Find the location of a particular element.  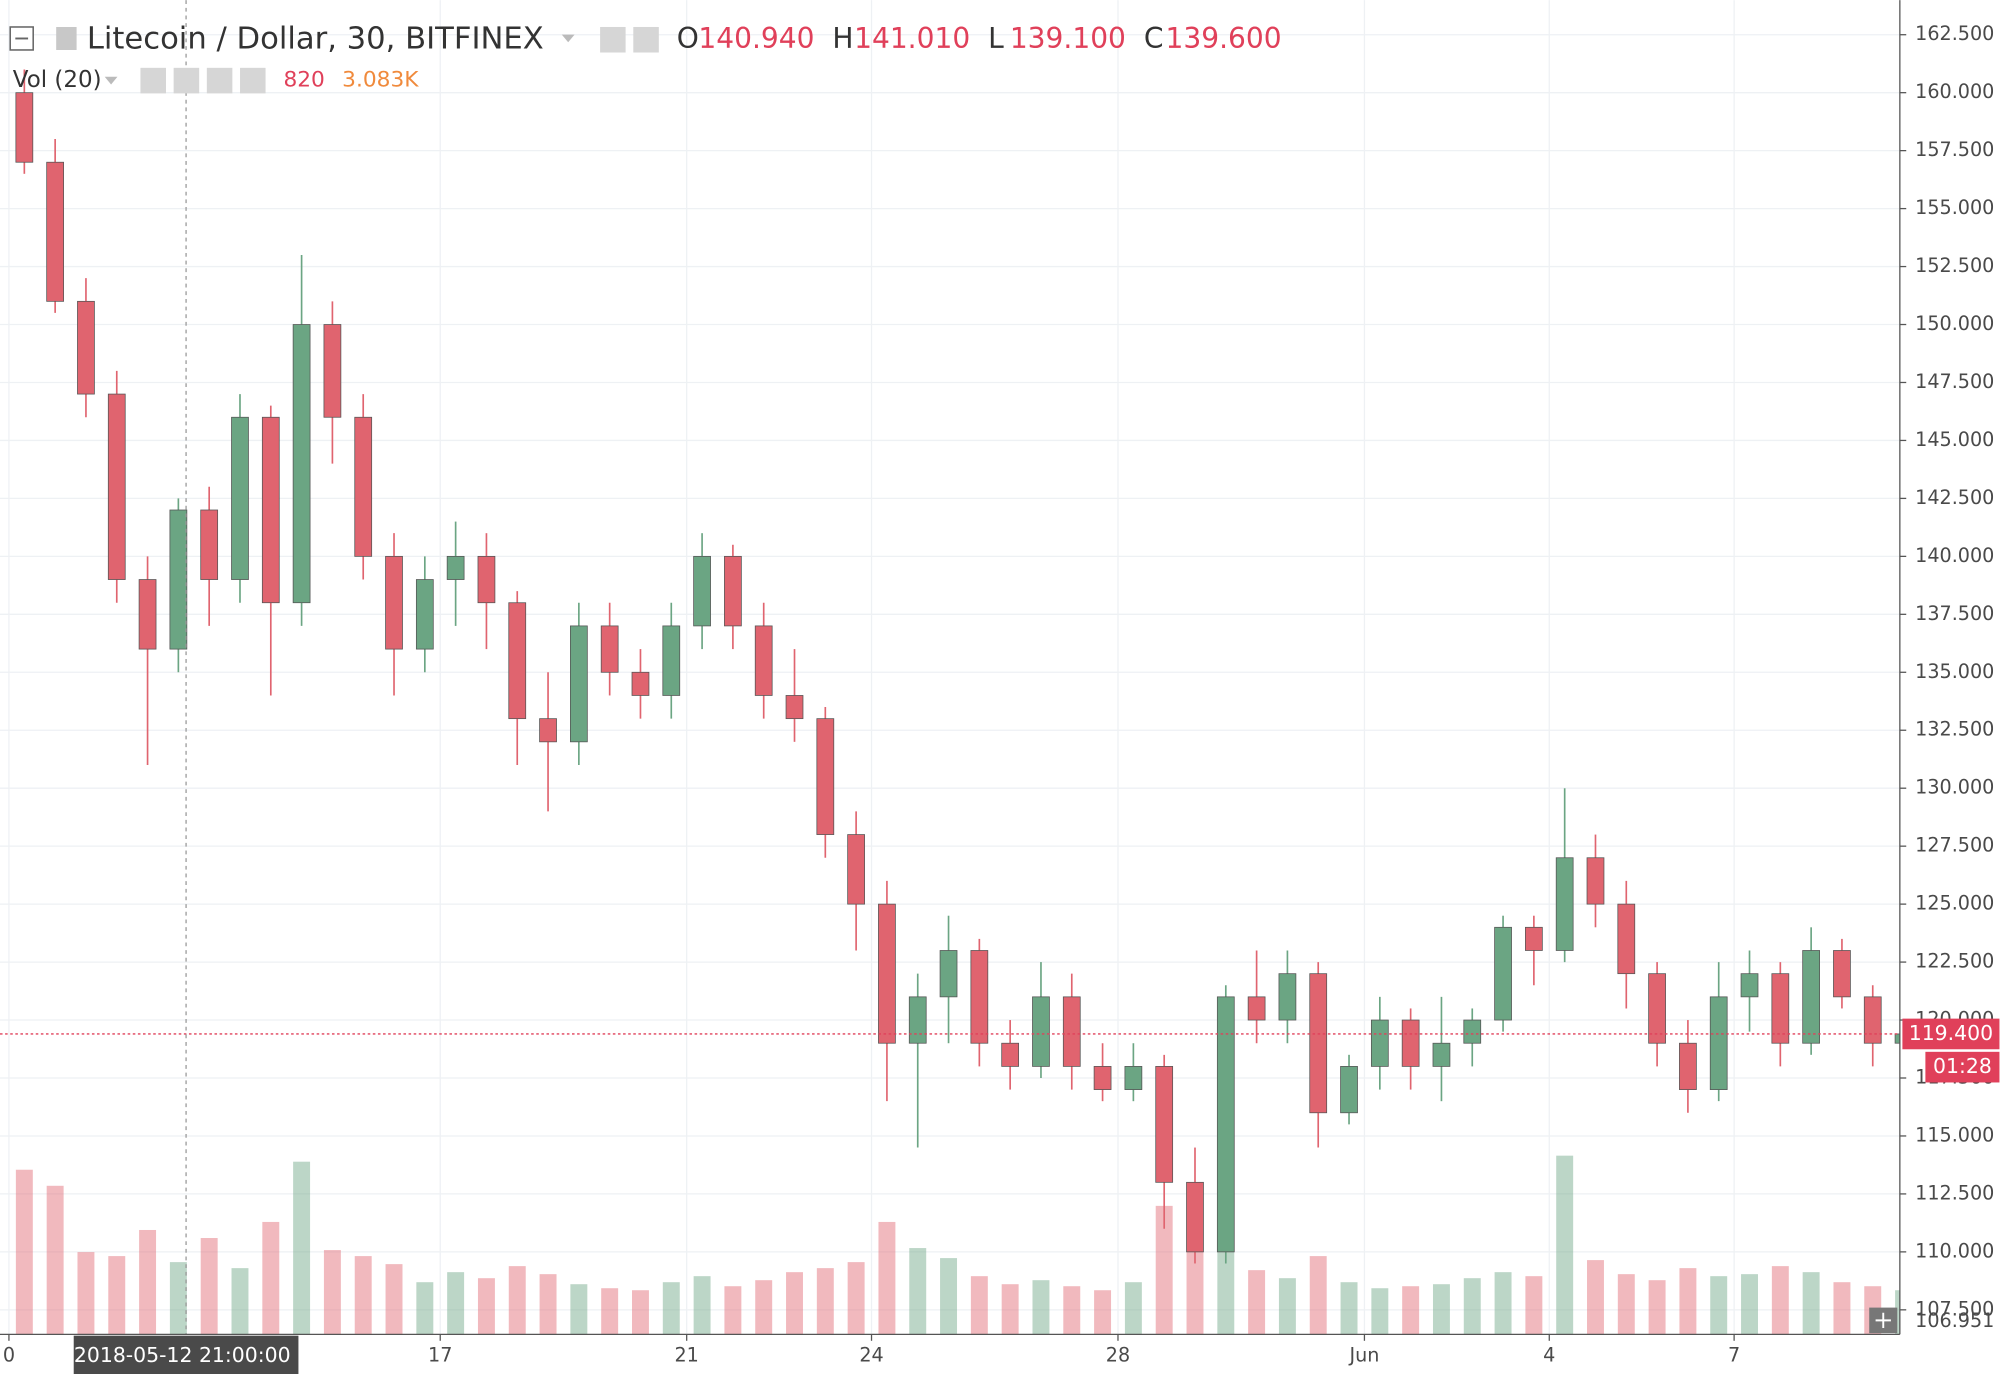

add-button is located at coordinates (219, 80).